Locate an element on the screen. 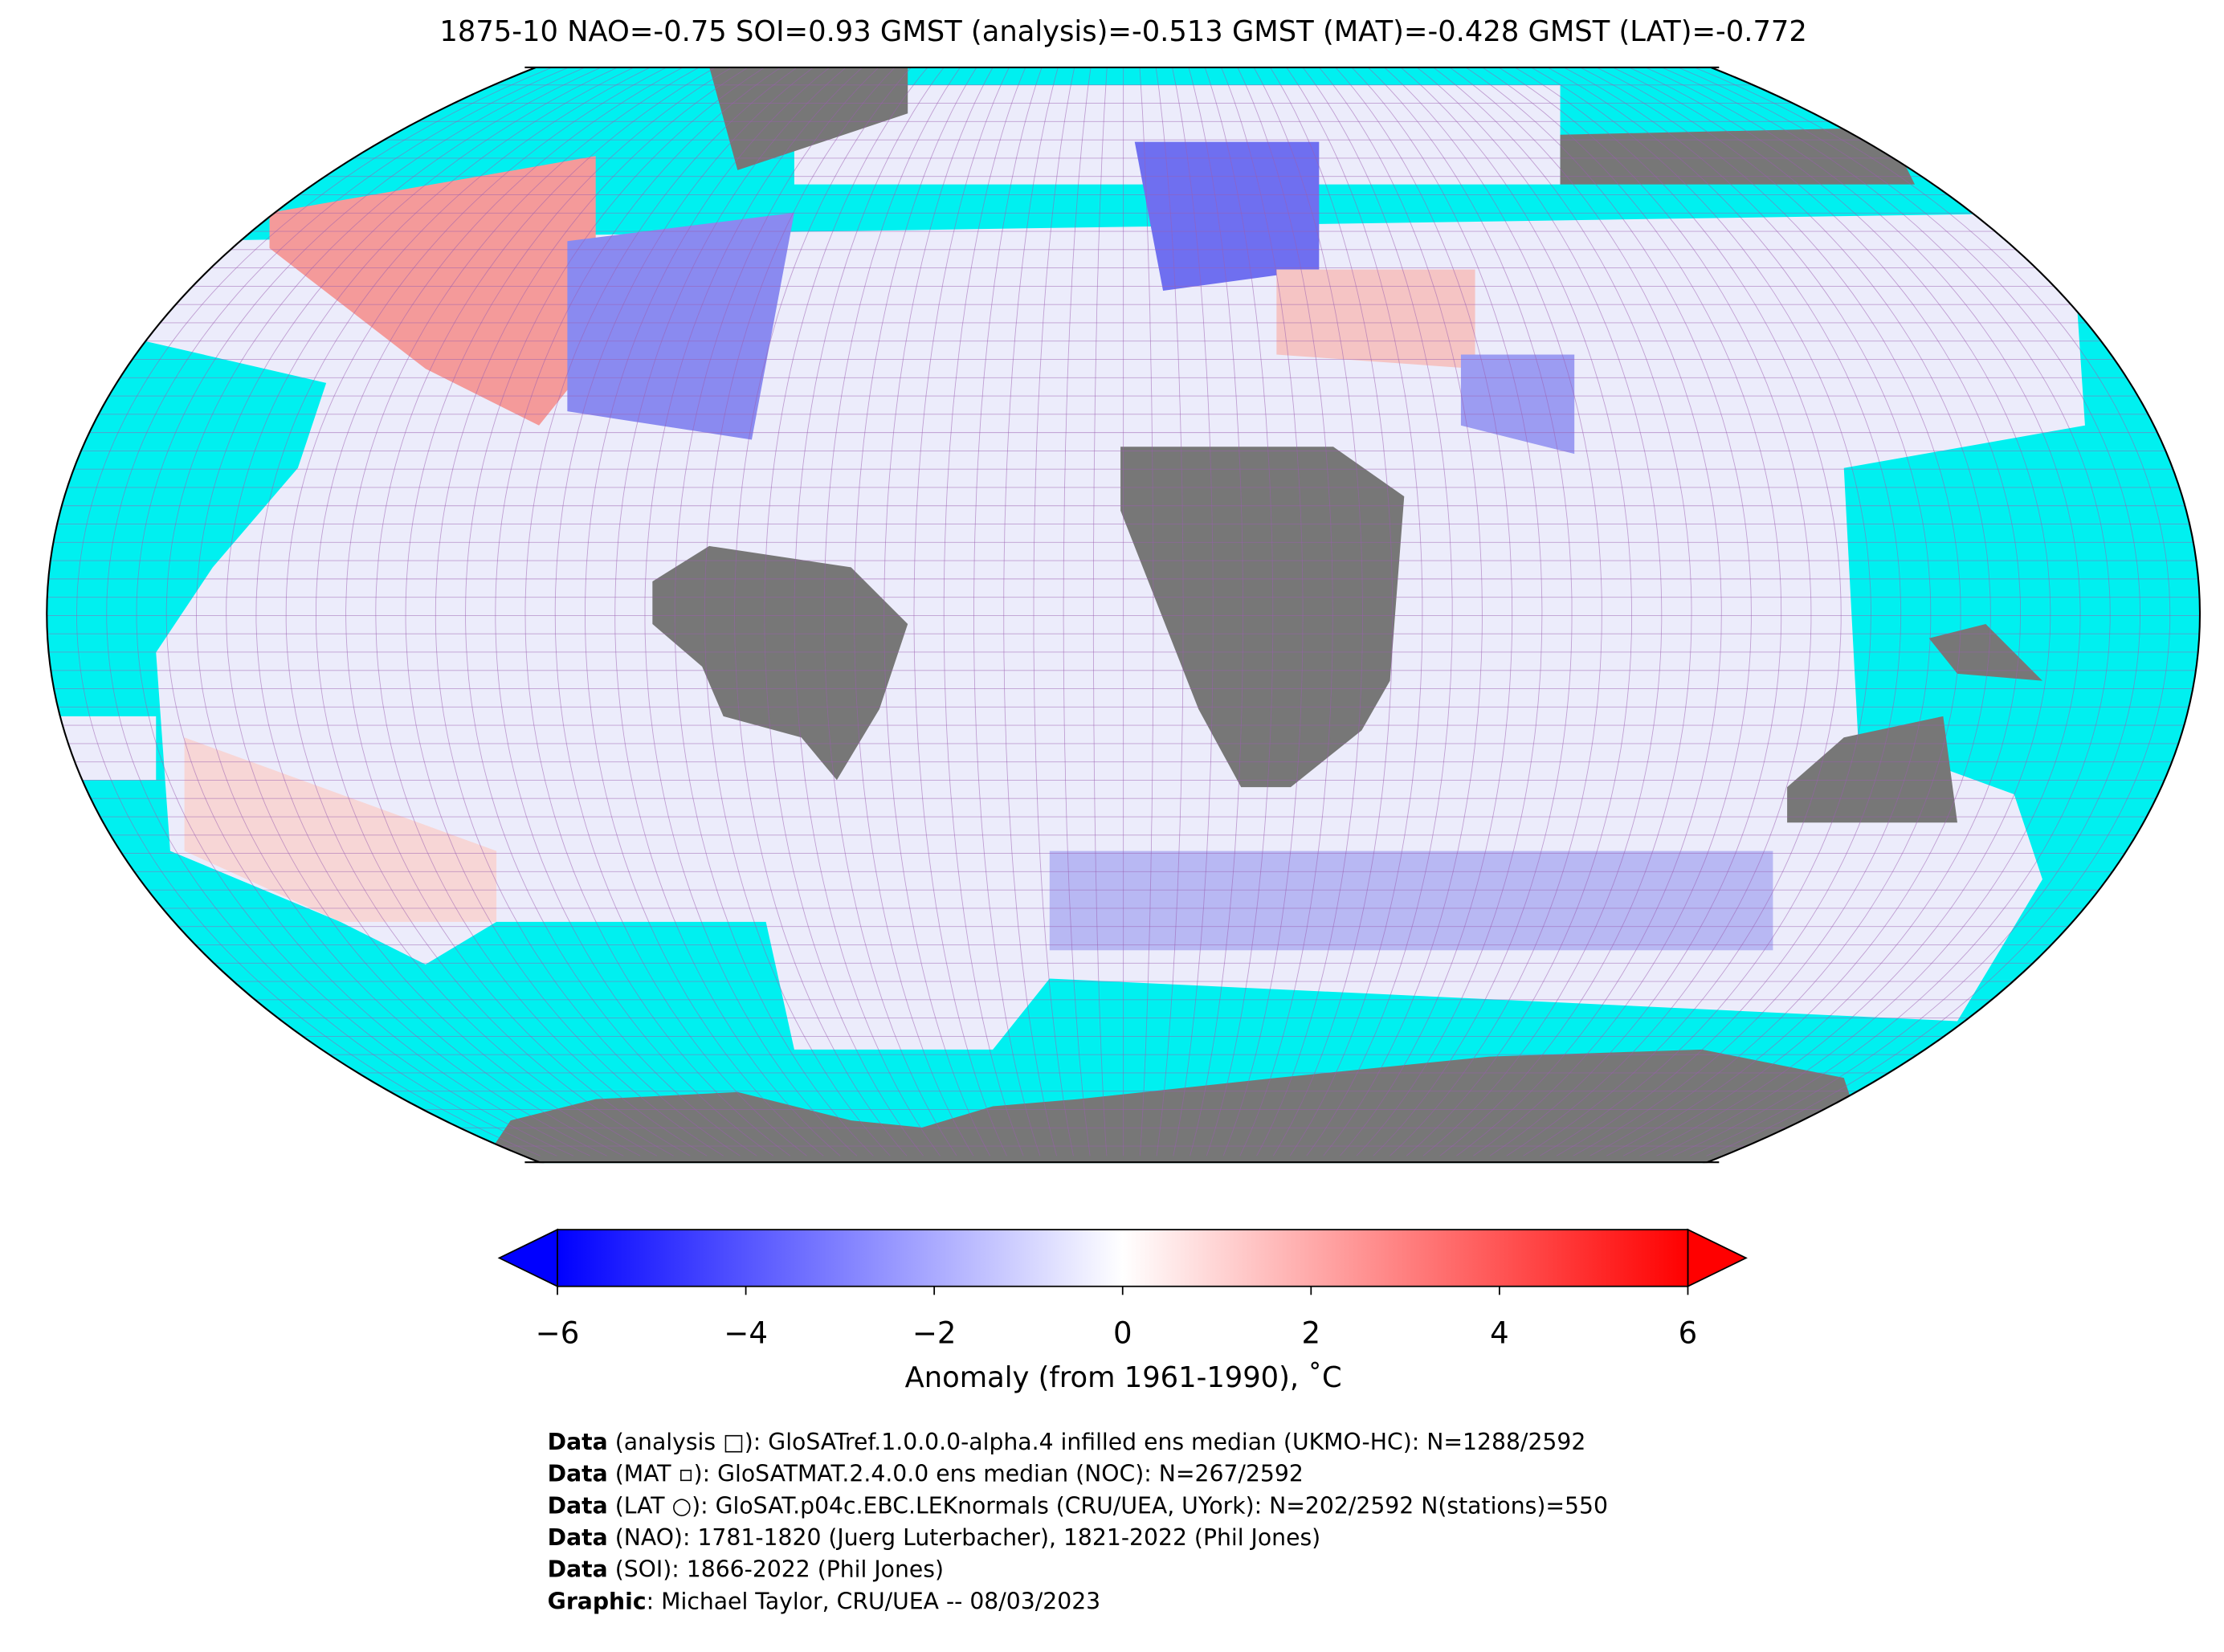 The height and width of the screenshot is (1652, 2224). colorbar-min-extend is located at coordinates (527, 1258).